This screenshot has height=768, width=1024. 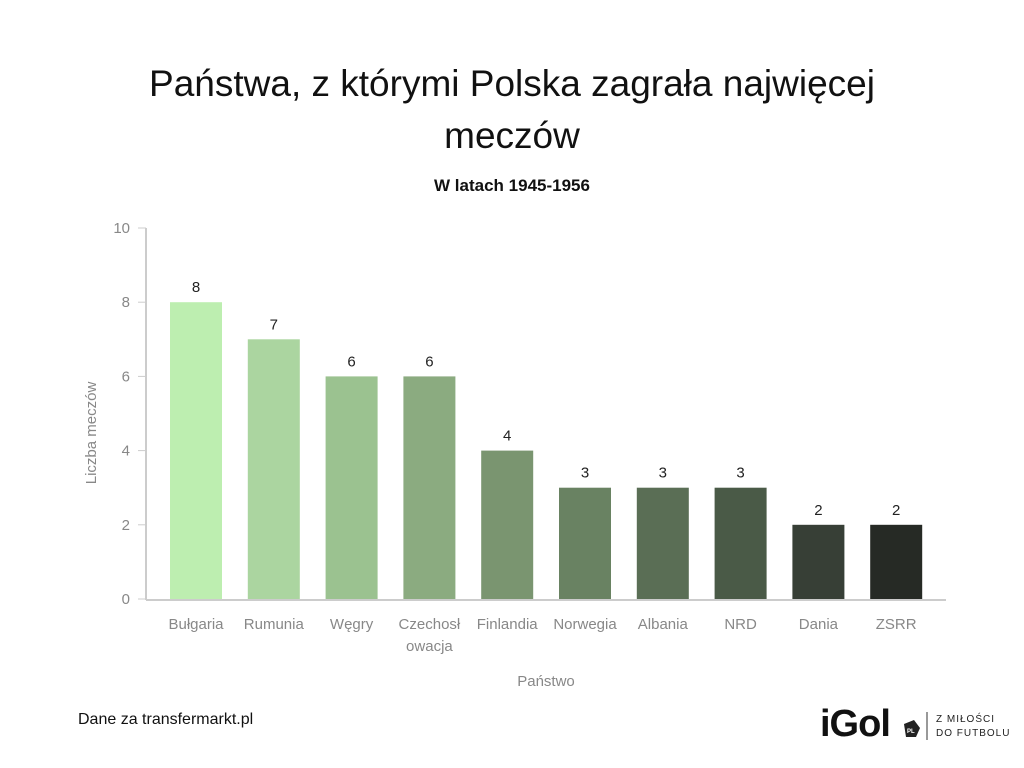 What do you see at coordinates (196, 450) in the screenshot?
I see `bar-bułgaria` at bounding box center [196, 450].